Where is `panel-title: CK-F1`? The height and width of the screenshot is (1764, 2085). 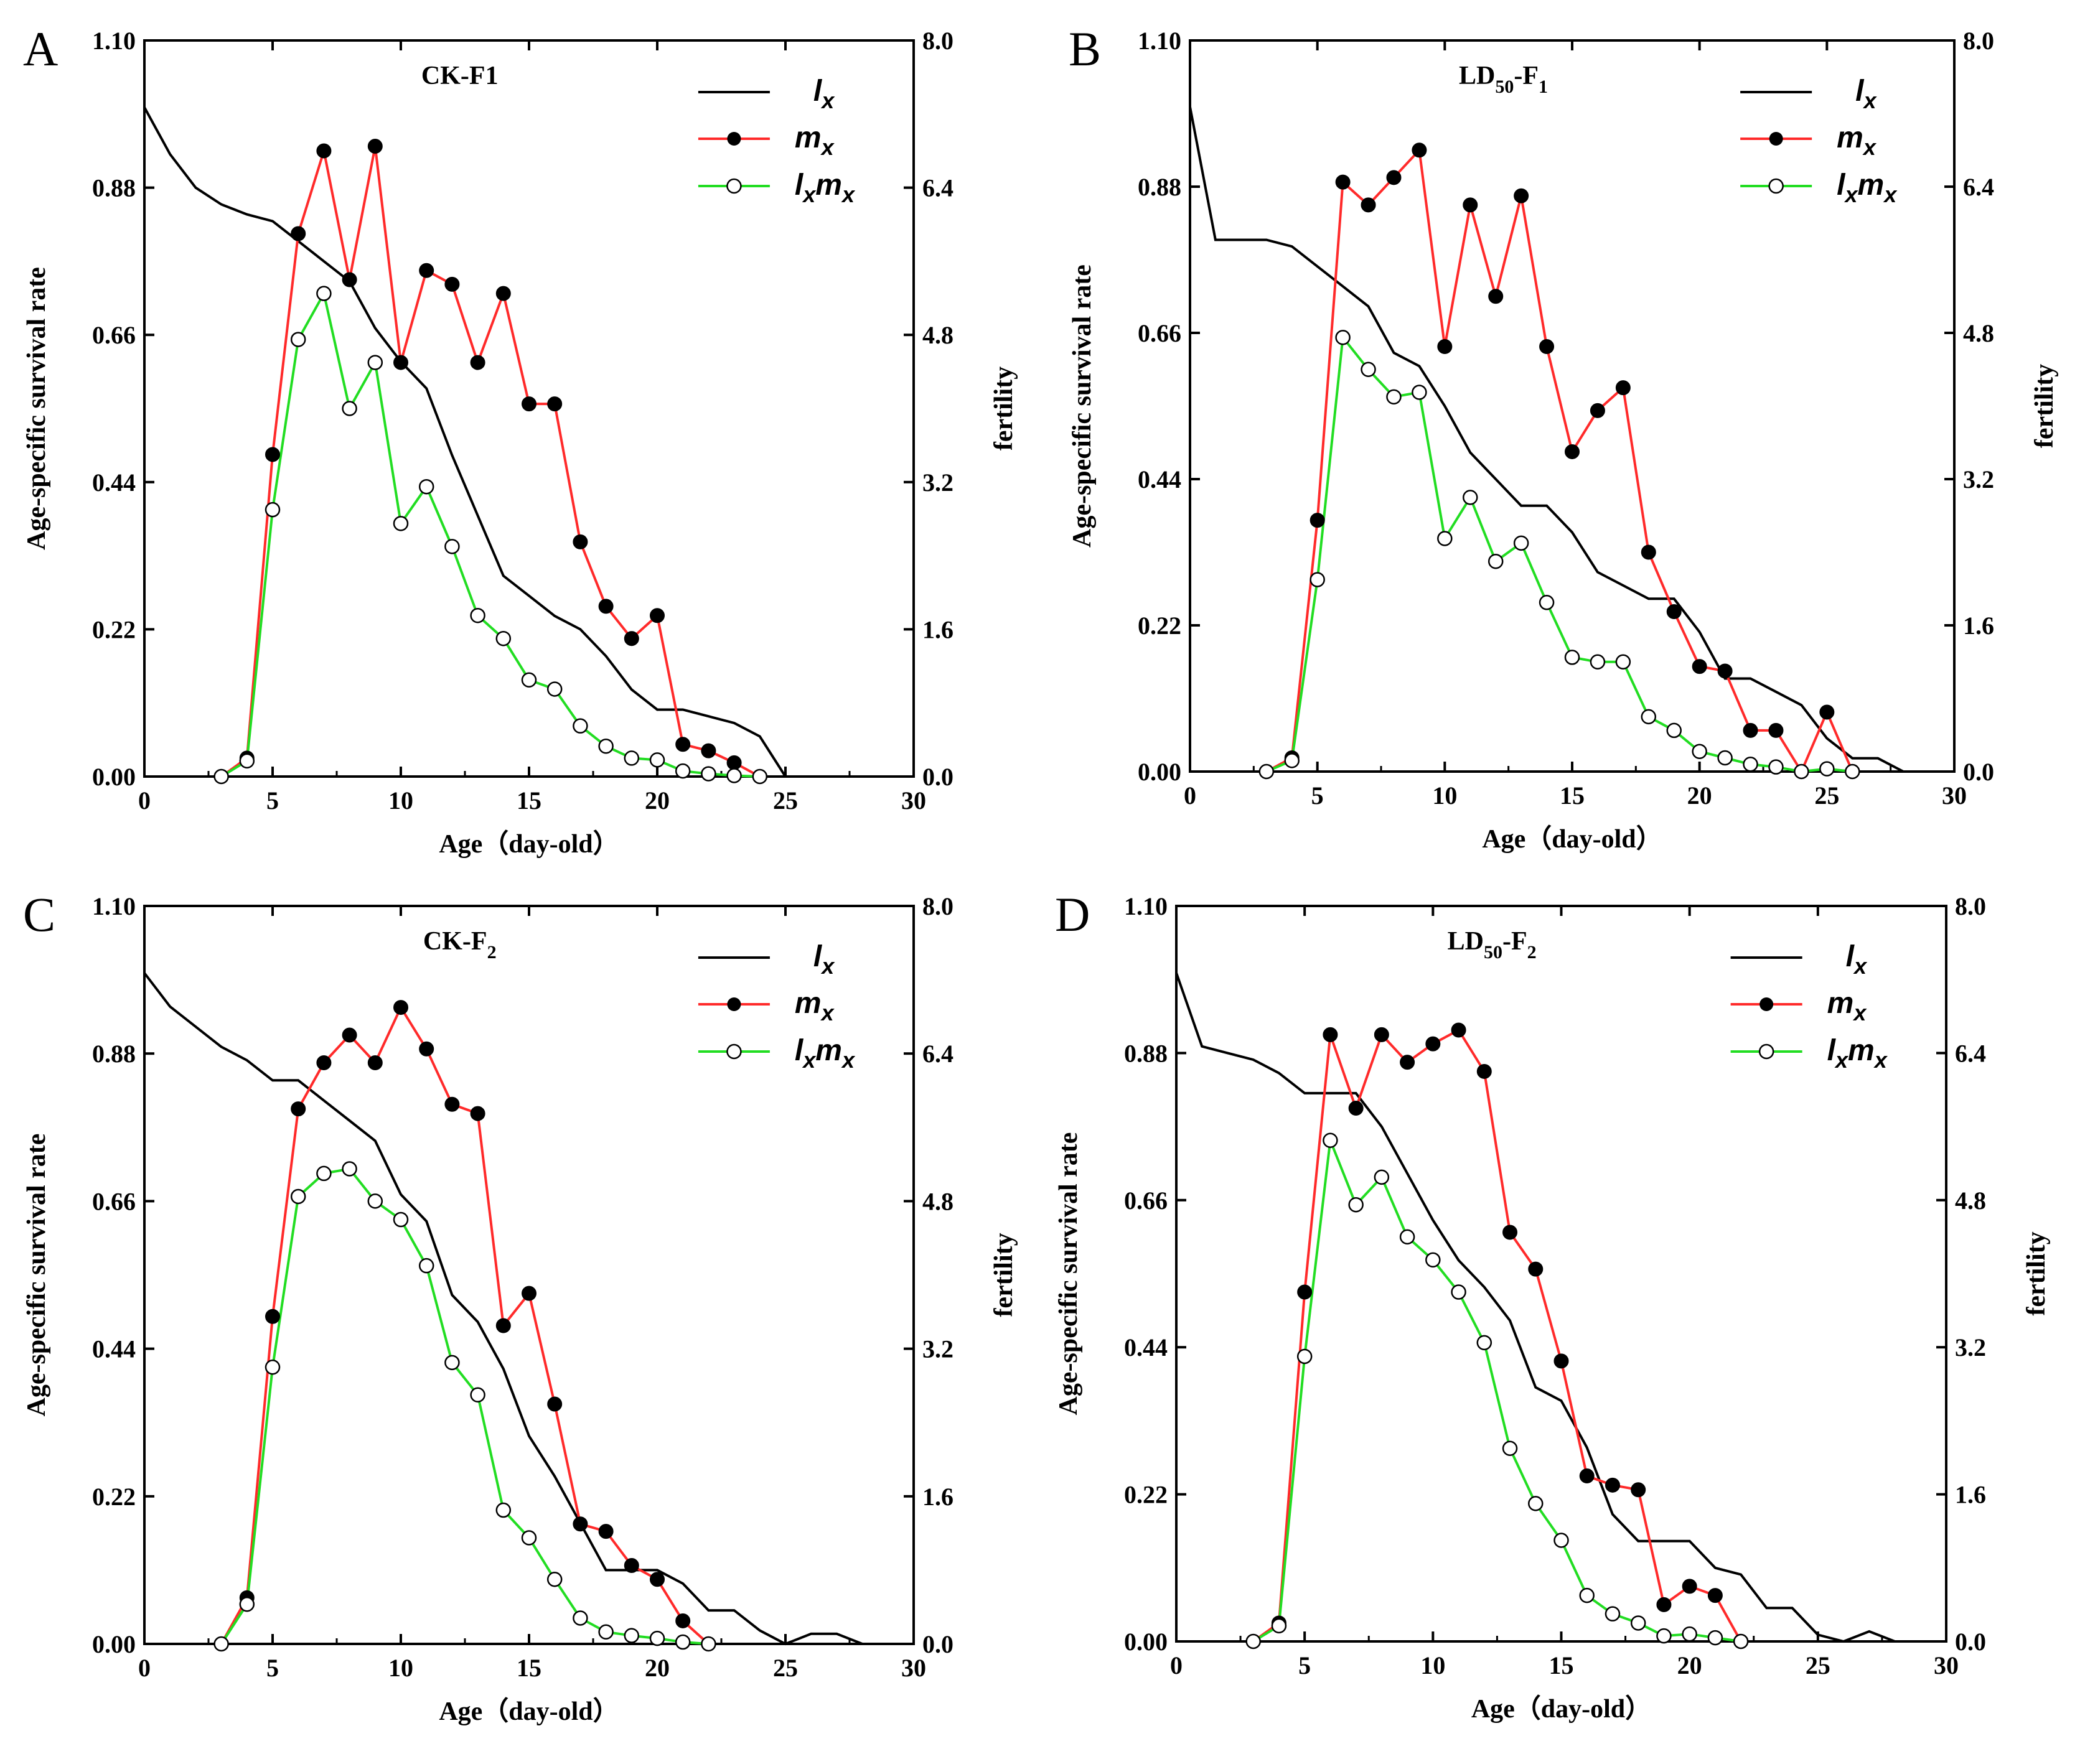 panel-title: CK-F1 is located at coordinates (460, 76).